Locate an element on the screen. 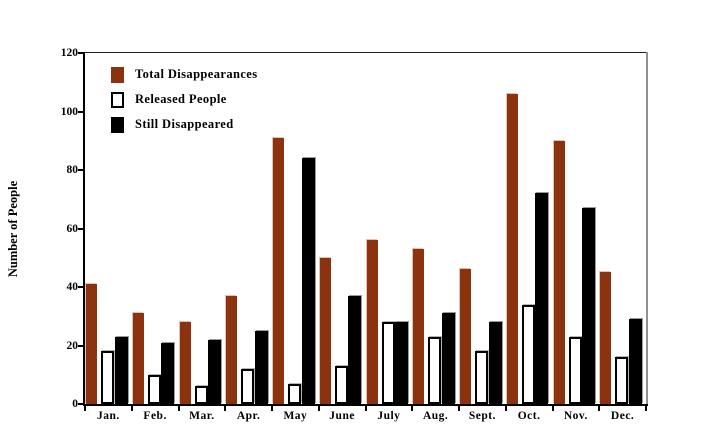 This screenshot has height=443, width=705. bar-total-disappearances-Jan is located at coordinates (91, 344).